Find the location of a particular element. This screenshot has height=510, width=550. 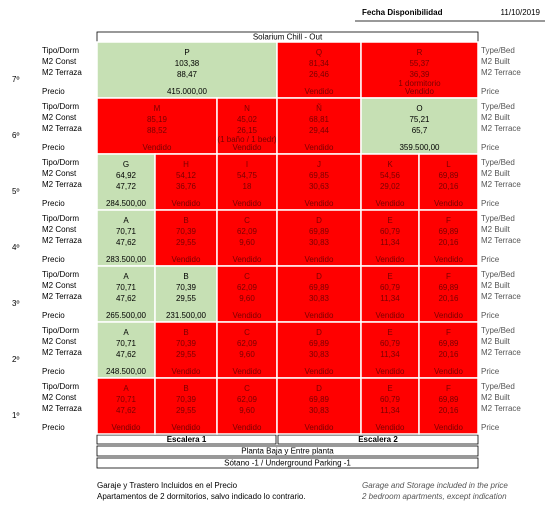

unit-letter: C is located at coordinates (247, 388).